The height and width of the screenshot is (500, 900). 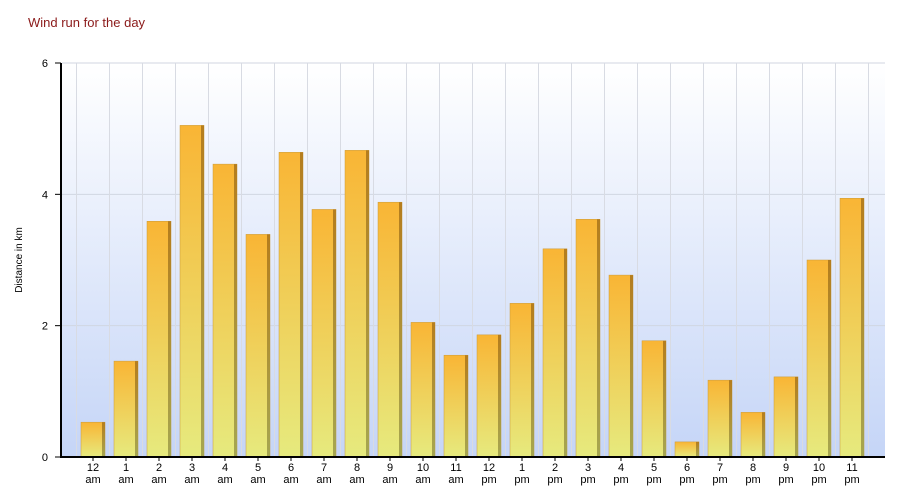 What do you see at coordinates (422, 474) in the screenshot?
I see `x-tick-label: 10 am` at bounding box center [422, 474].